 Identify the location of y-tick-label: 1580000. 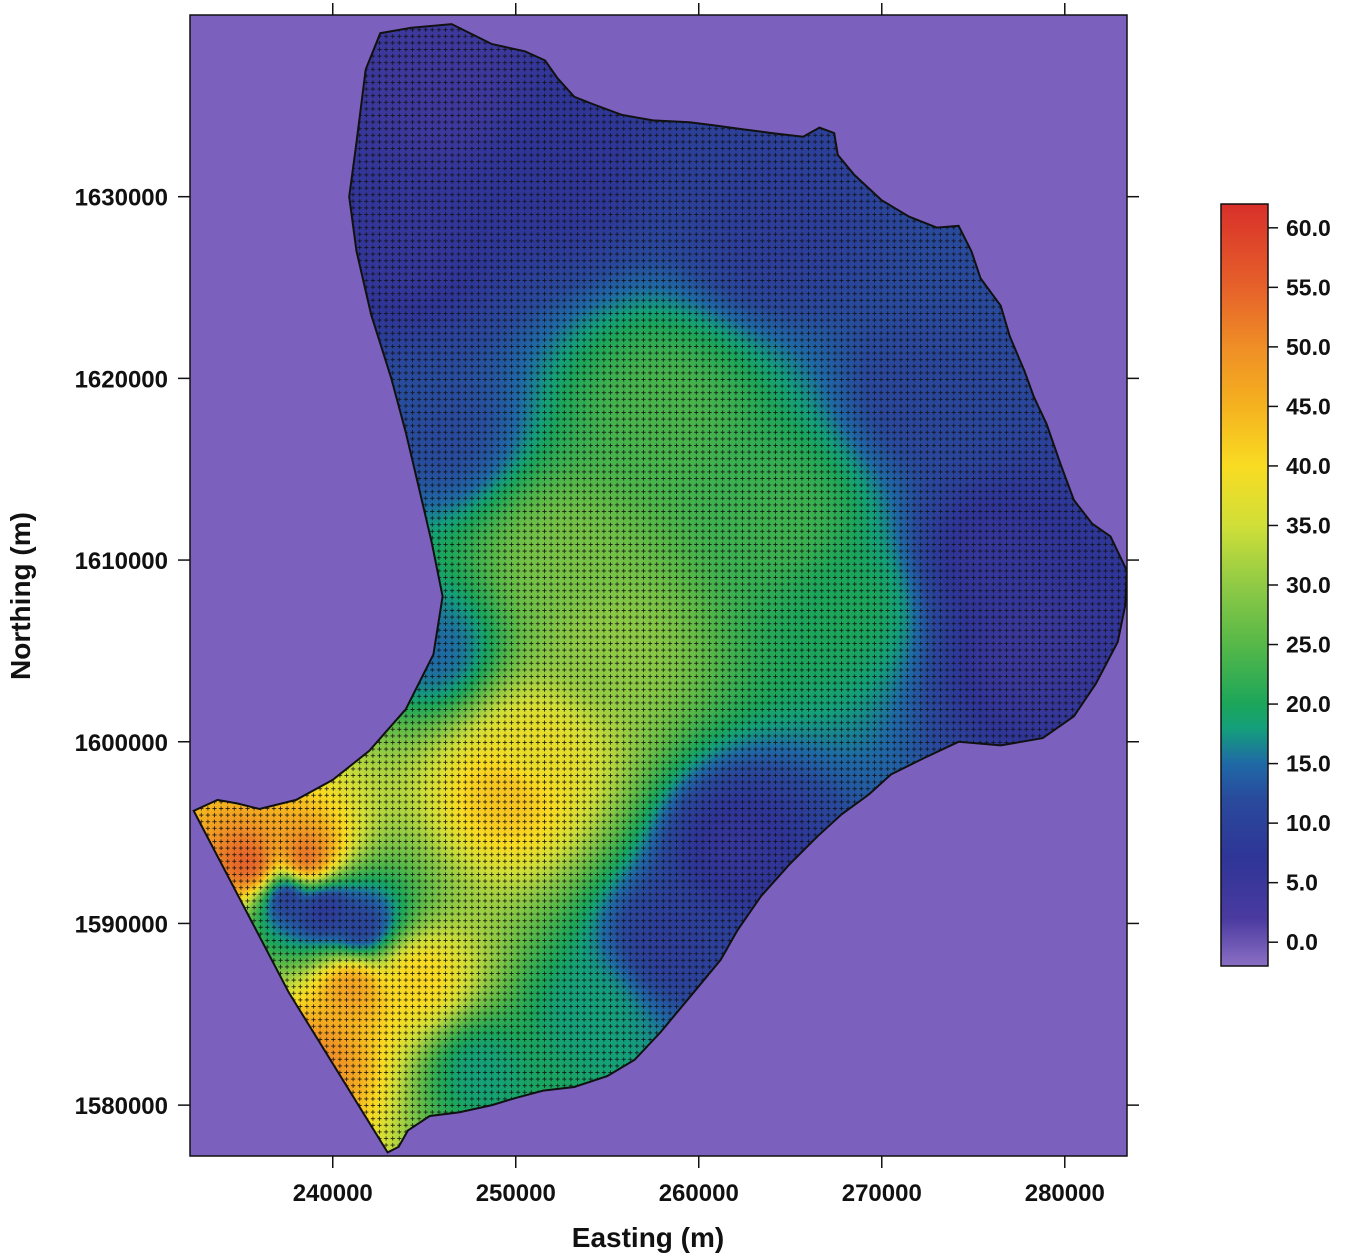
(121, 1106).